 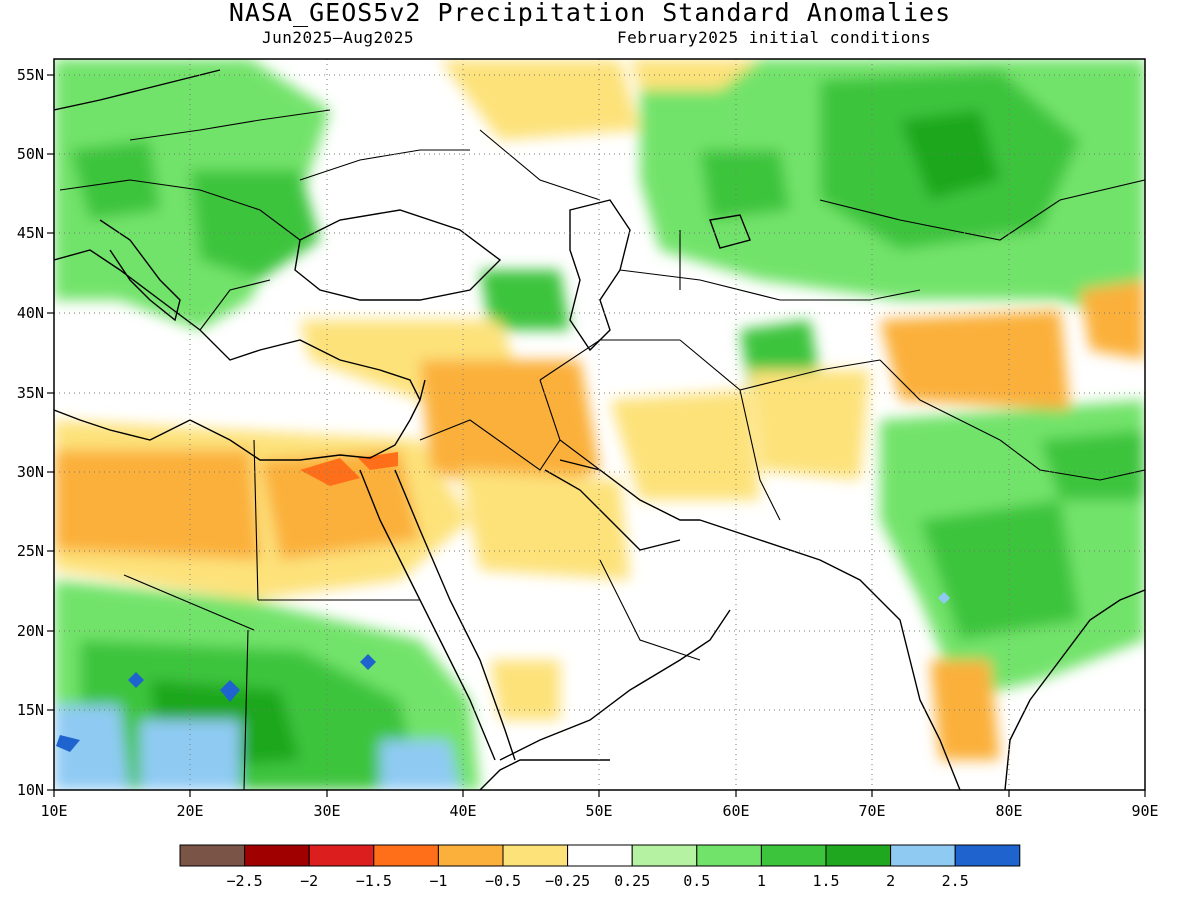 What do you see at coordinates (890, 881) in the screenshot?
I see `colorbar-label: 2` at bounding box center [890, 881].